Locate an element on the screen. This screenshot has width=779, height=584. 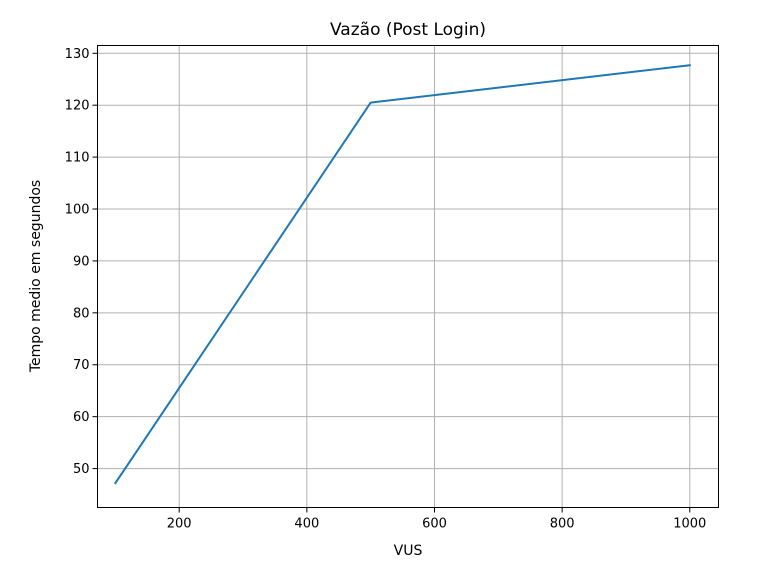
x-tick-label: 400 is located at coordinates (306, 524).